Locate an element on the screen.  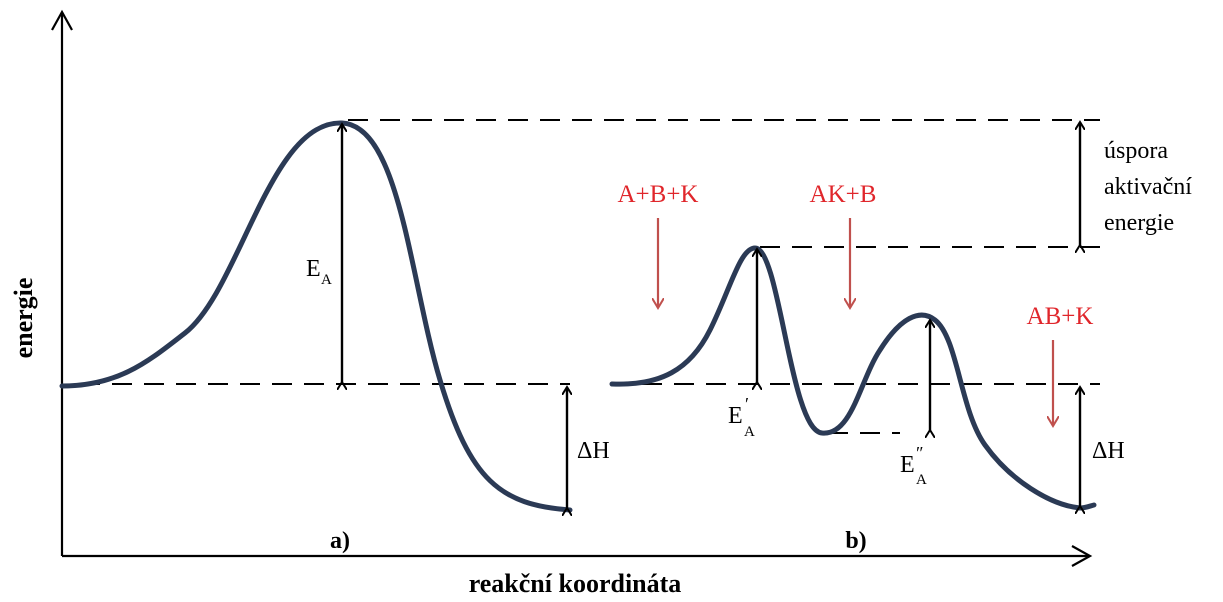
y-axis-arrowhead is located at coordinates (62, 20).